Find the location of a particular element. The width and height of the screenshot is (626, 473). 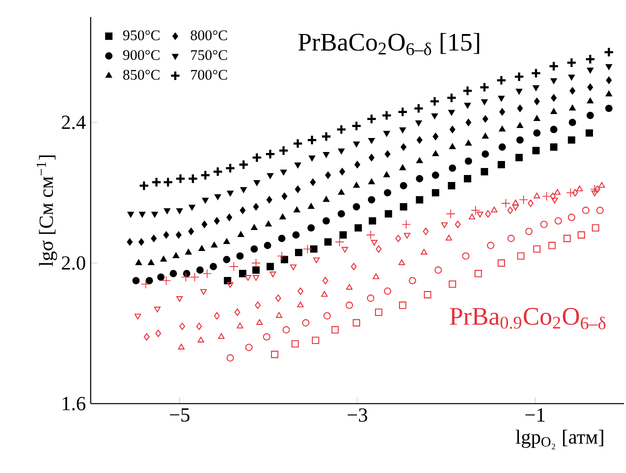

legend-label: 700°C is located at coordinates (209, 75).